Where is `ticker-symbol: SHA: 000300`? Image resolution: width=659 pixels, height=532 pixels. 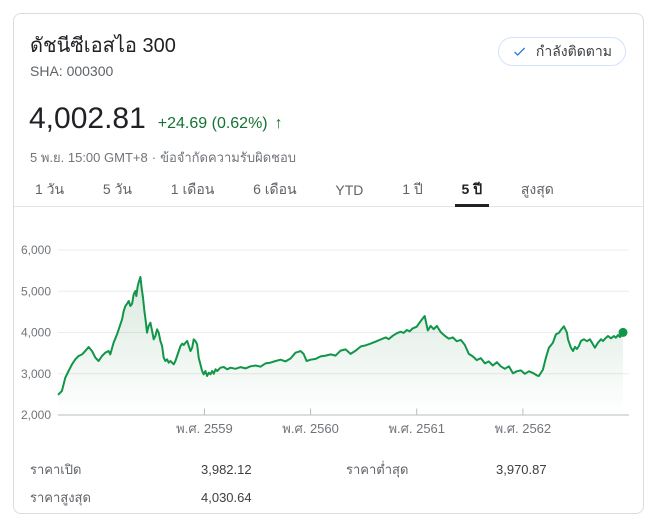 ticker-symbol: SHA: 000300 is located at coordinates (72, 71).